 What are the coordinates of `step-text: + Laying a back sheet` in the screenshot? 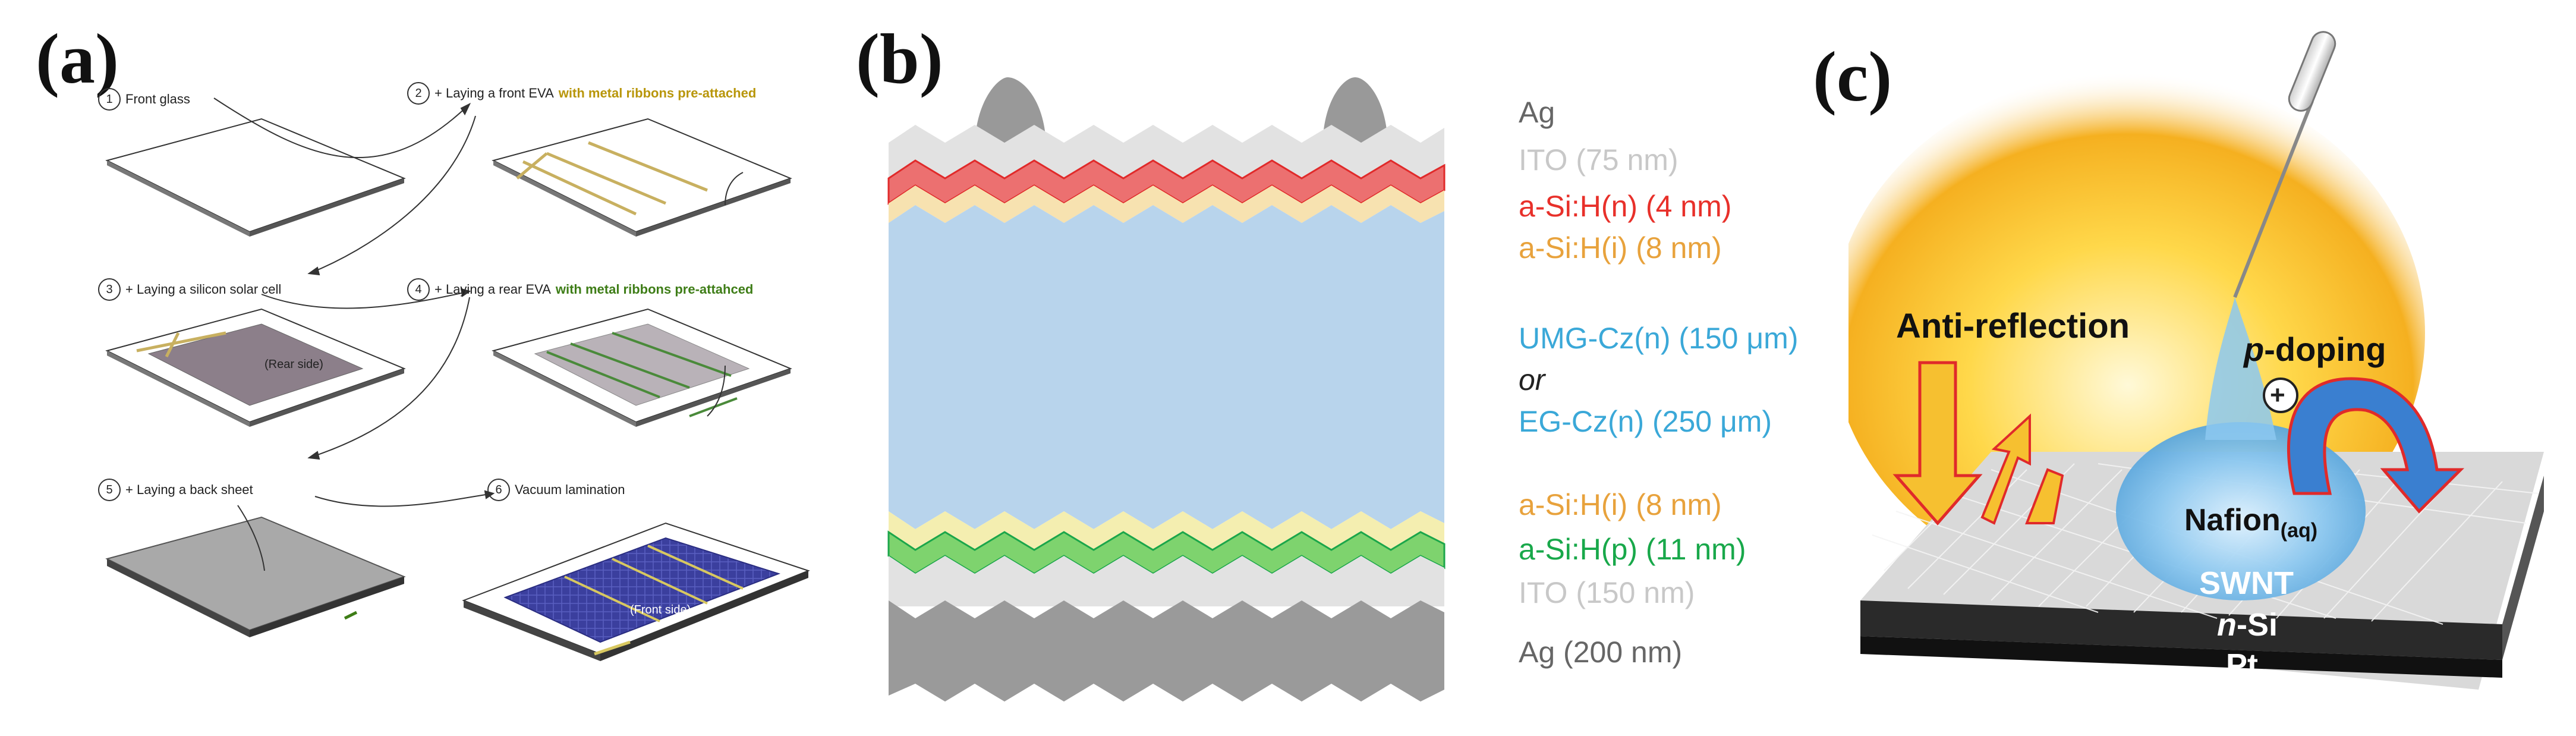 It's located at (189, 489).